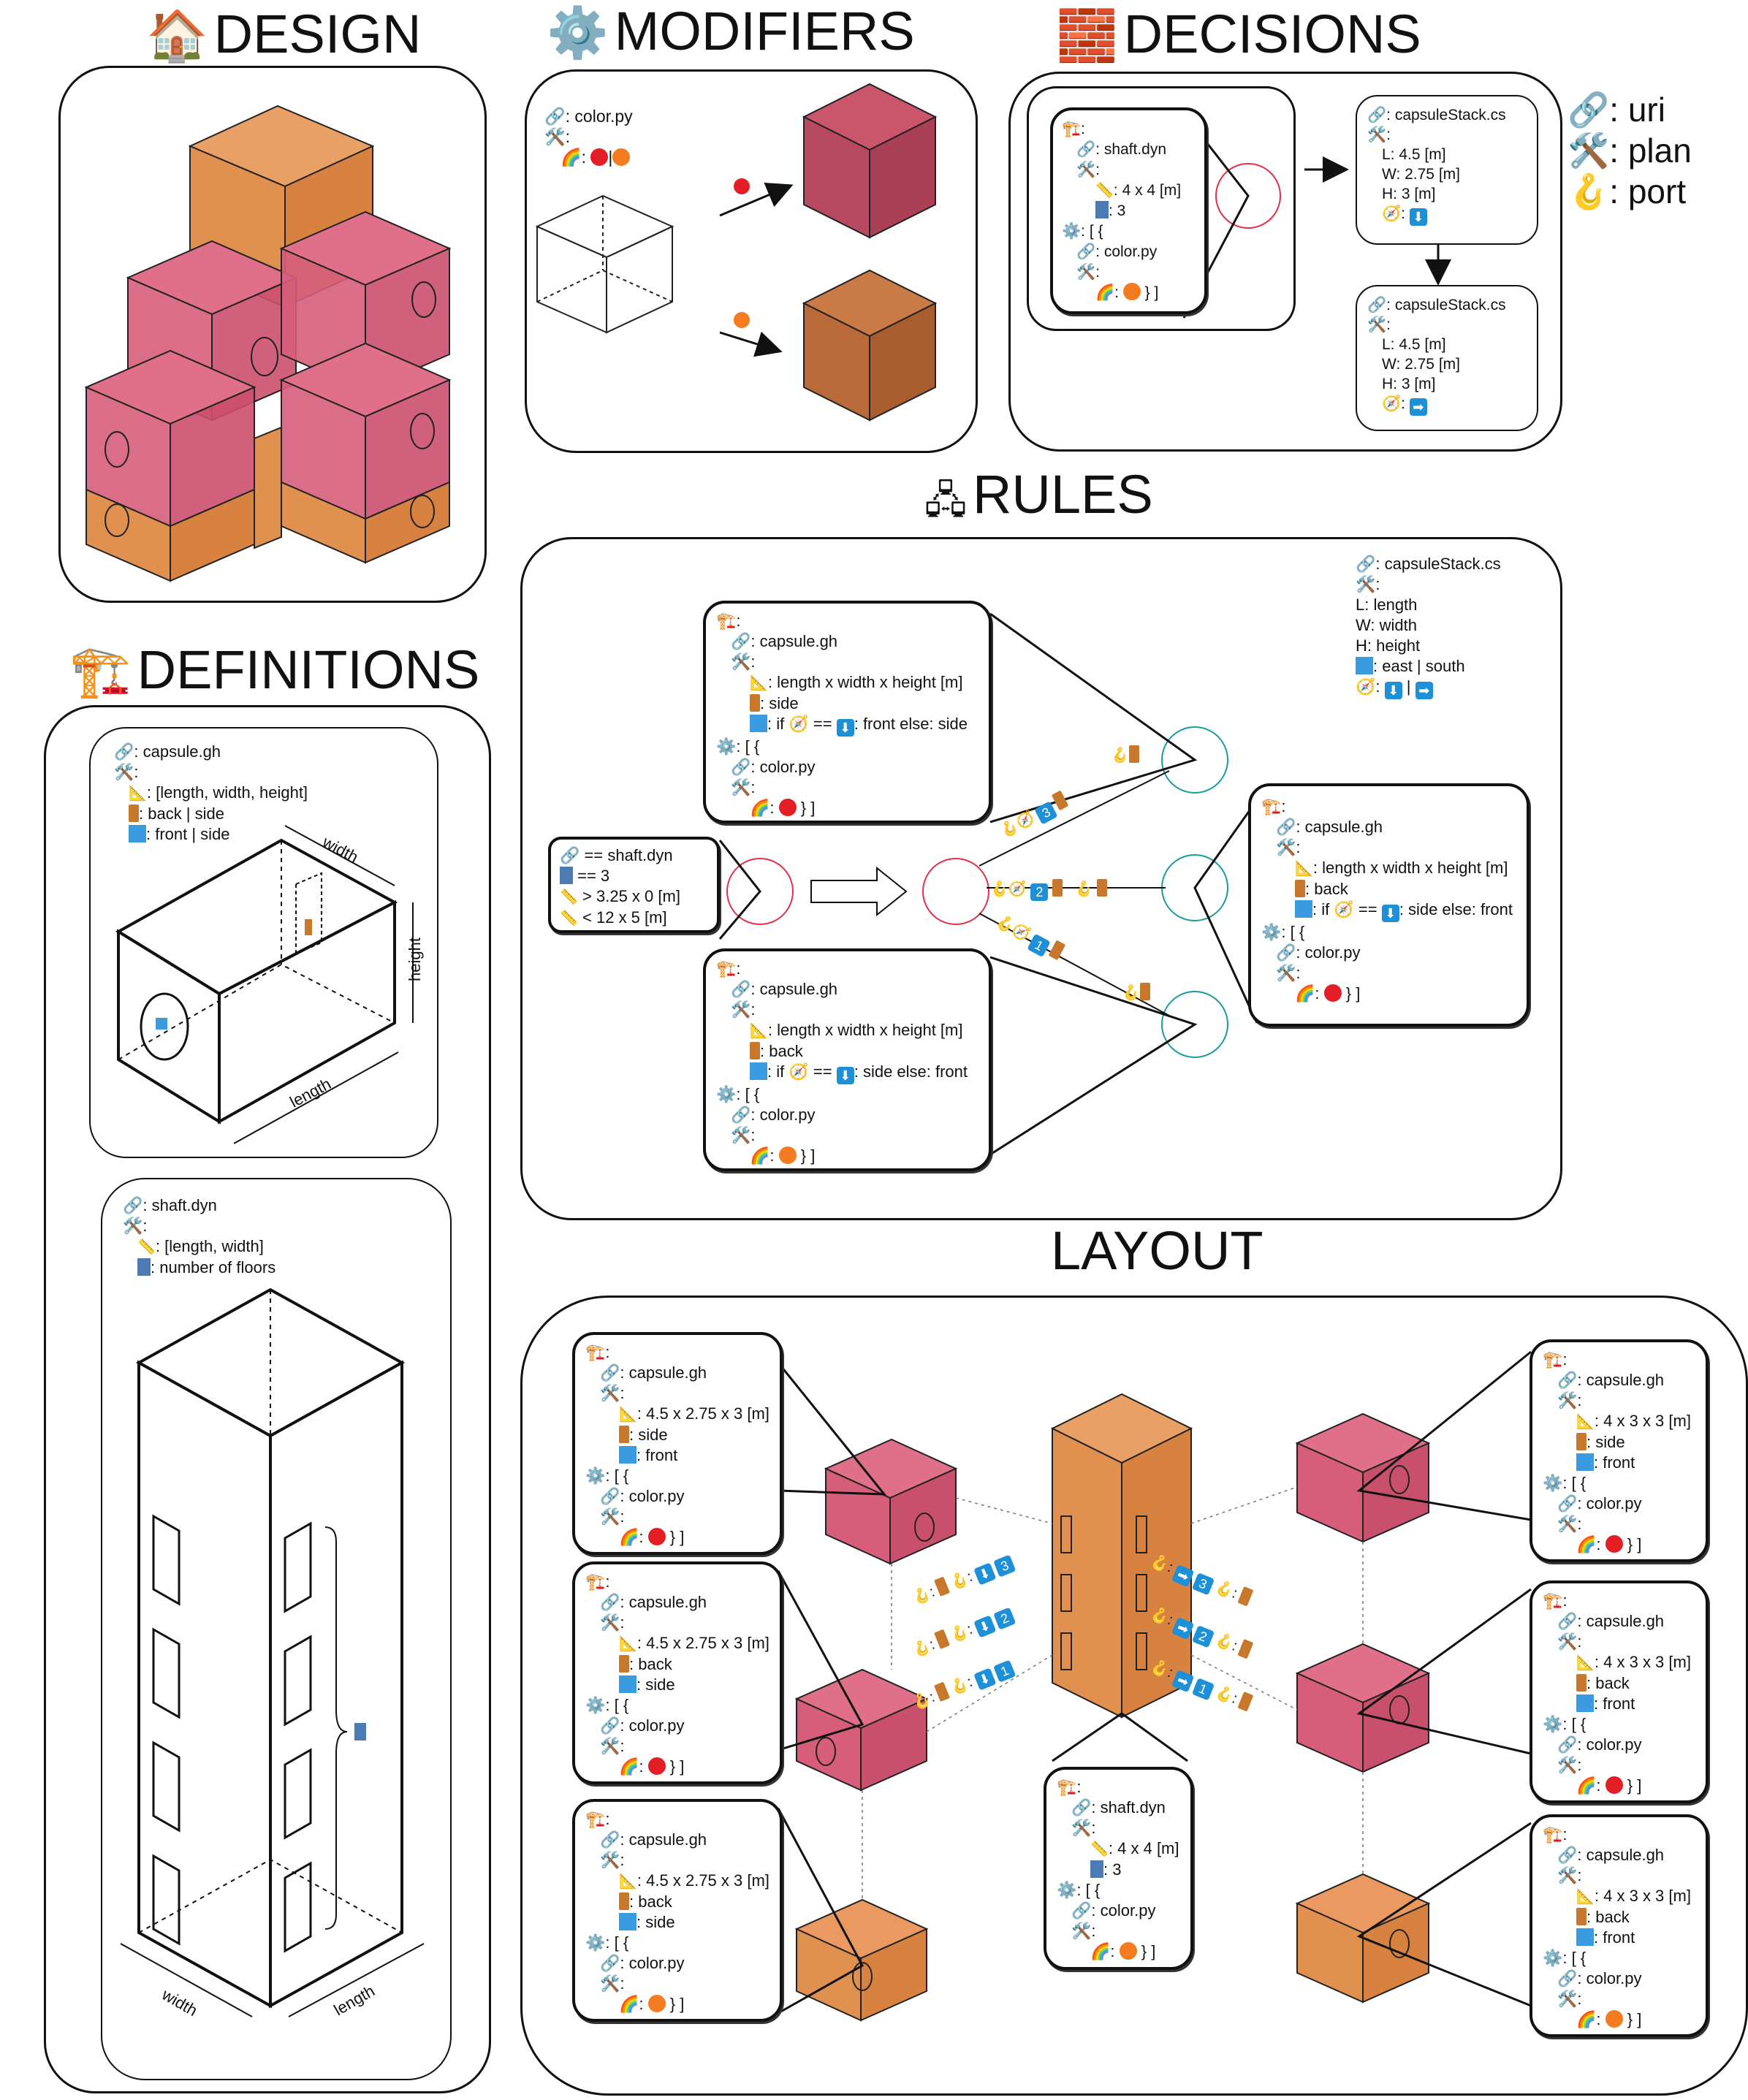 The width and height of the screenshot is (1748, 2100). I want to click on modifiers-wire-cube, so click(604, 264).